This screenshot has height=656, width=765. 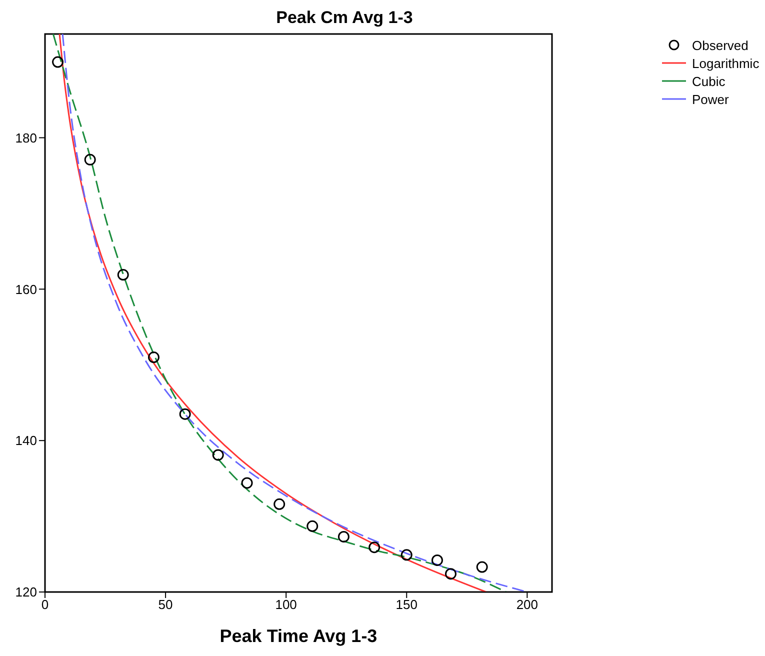 I want to click on x-tick-label: 100, so click(x=286, y=604).